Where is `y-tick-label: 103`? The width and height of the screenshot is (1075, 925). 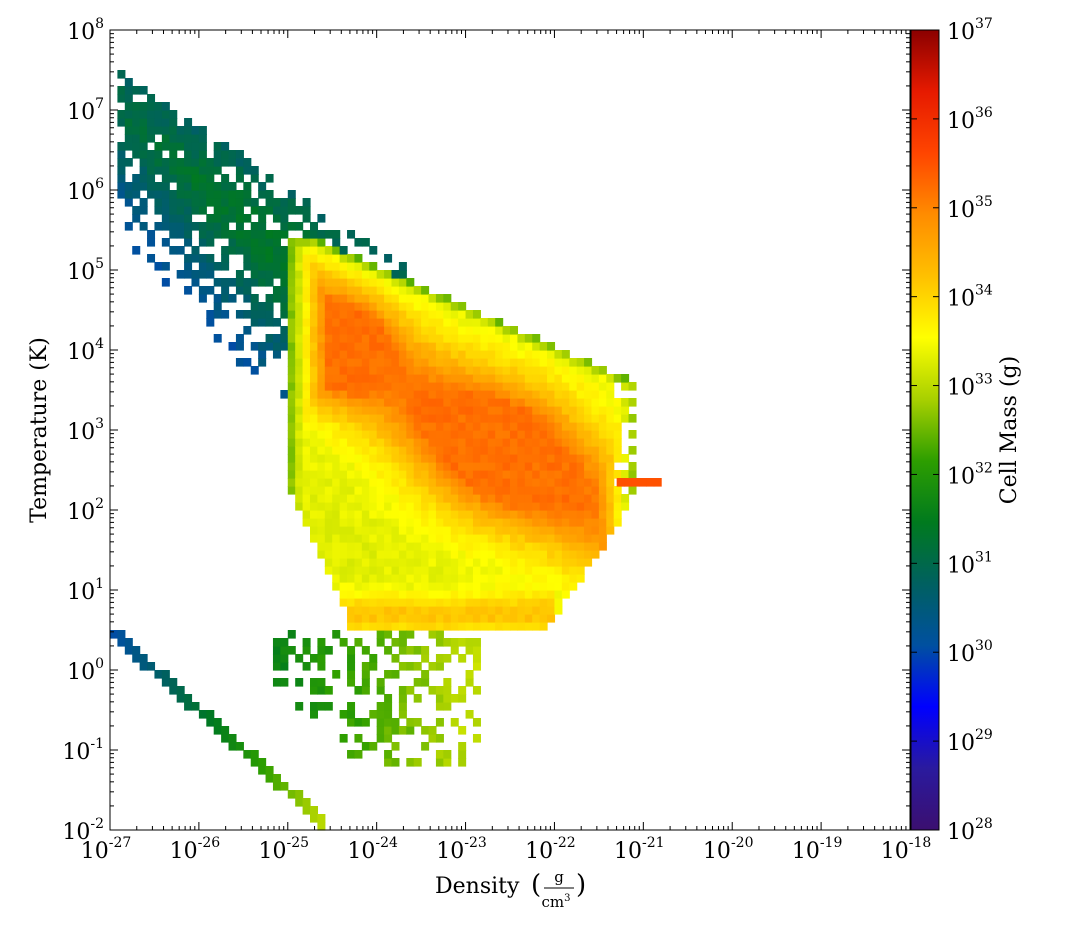 y-tick-label: 103 is located at coordinates (85, 430).